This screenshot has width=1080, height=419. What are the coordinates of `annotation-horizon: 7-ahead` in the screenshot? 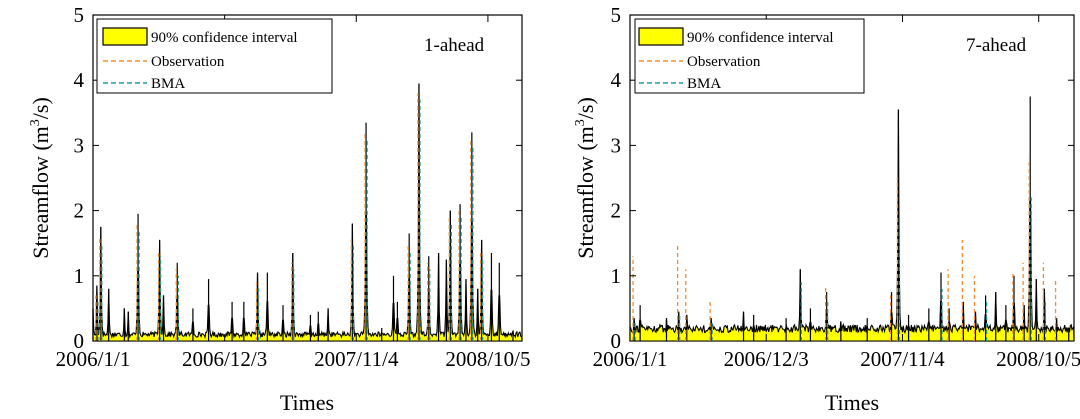 It's located at (996, 45).